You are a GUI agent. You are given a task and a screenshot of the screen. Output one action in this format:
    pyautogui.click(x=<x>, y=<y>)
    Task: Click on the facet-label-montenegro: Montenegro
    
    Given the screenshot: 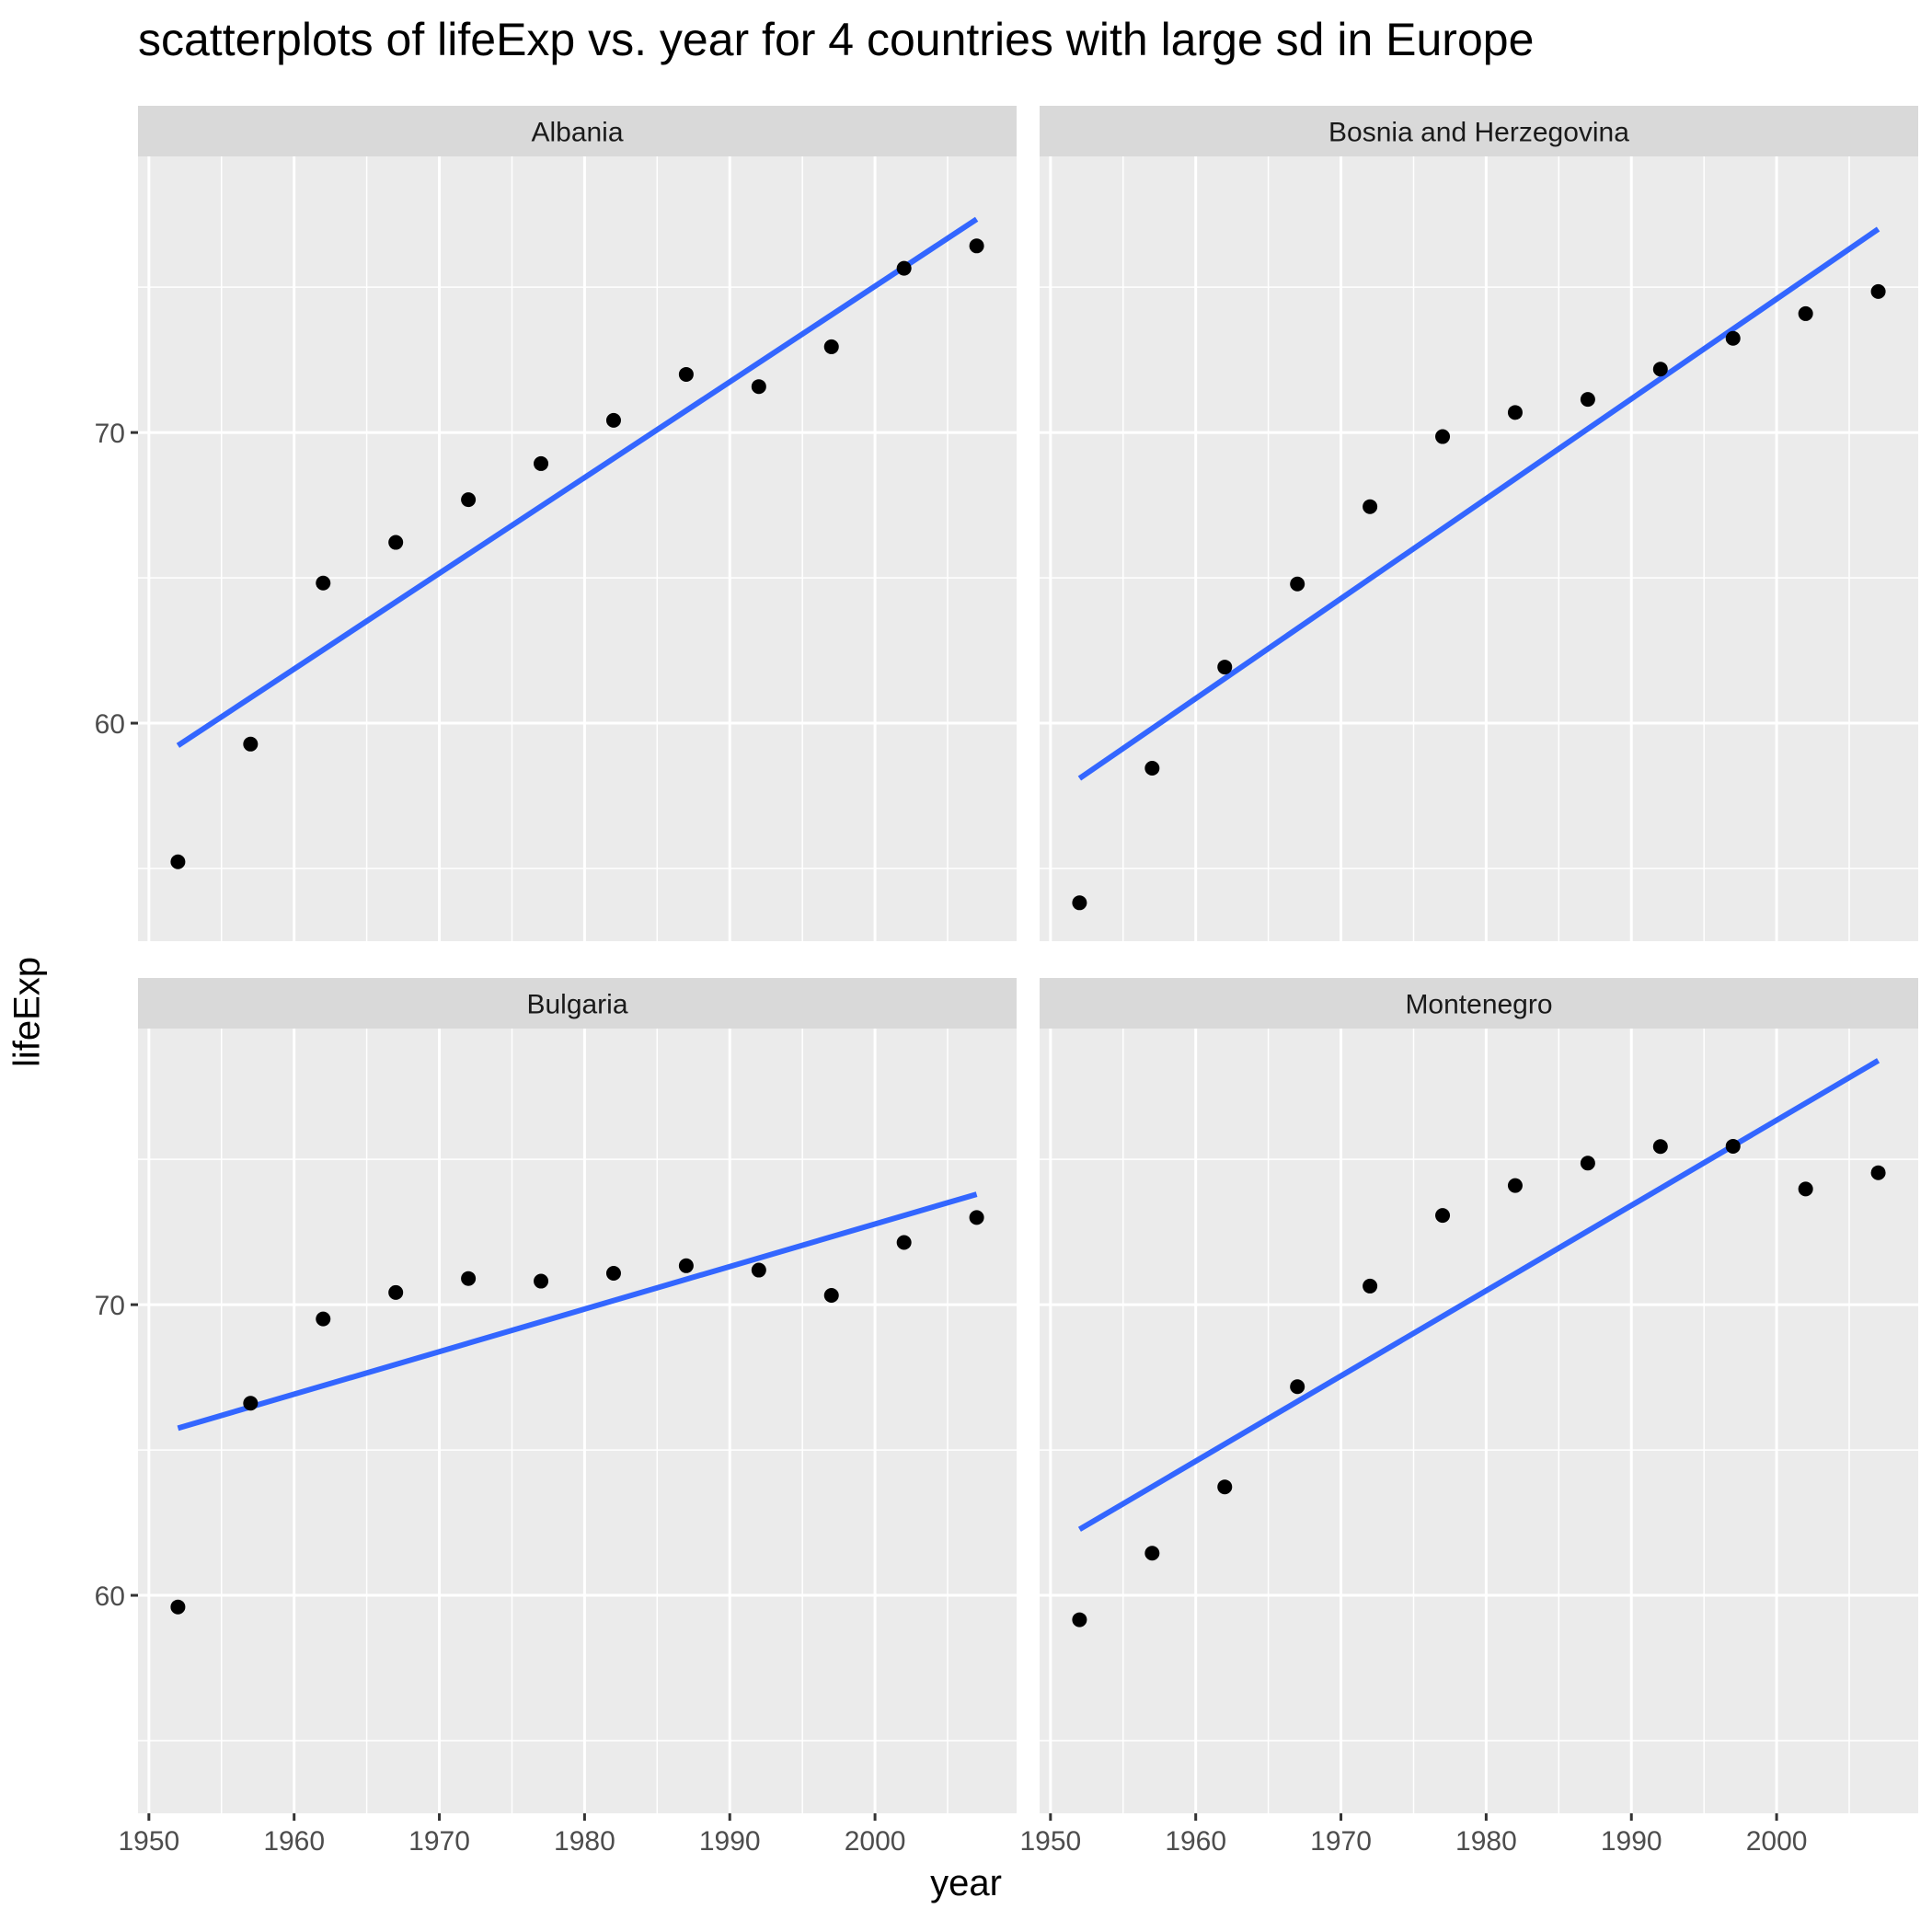 What is the action you would take?
    pyautogui.click(x=1478, y=1005)
    